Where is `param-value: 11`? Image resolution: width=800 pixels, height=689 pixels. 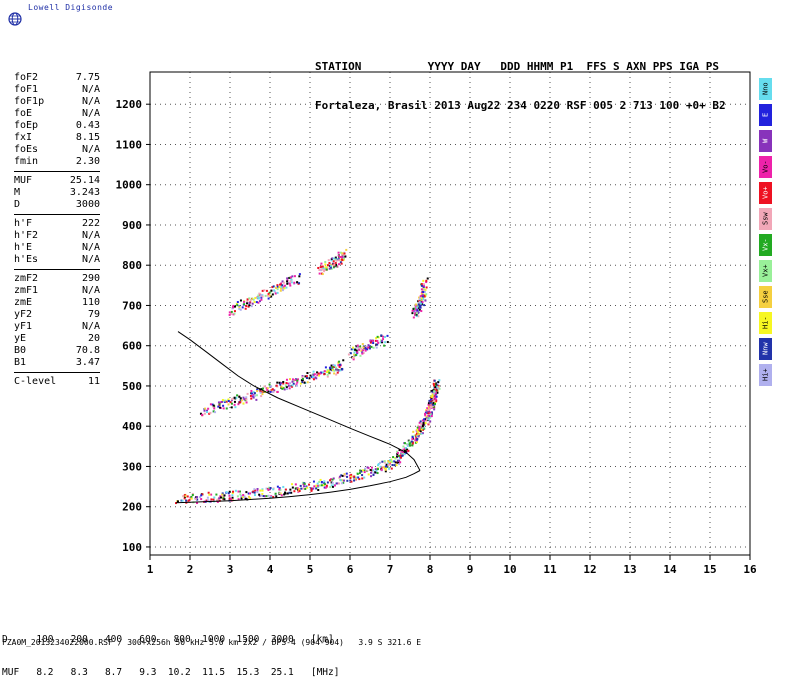 param-value: 11 is located at coordinates (93, 381).